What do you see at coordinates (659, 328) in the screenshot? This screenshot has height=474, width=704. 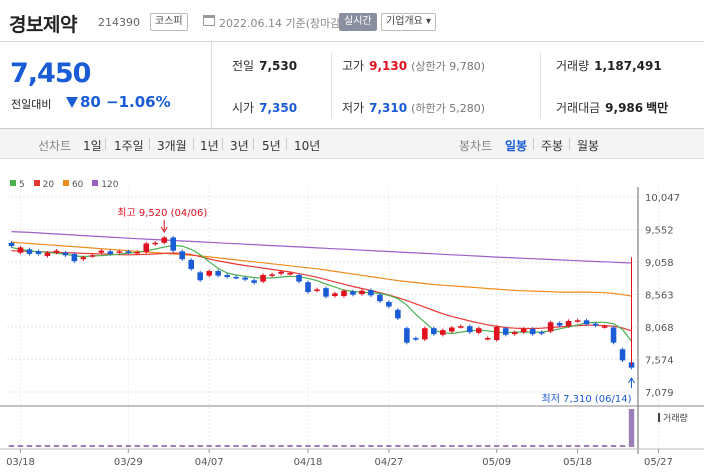 I see `y-tick-label: 8,068` at bounding box center [659, 328].